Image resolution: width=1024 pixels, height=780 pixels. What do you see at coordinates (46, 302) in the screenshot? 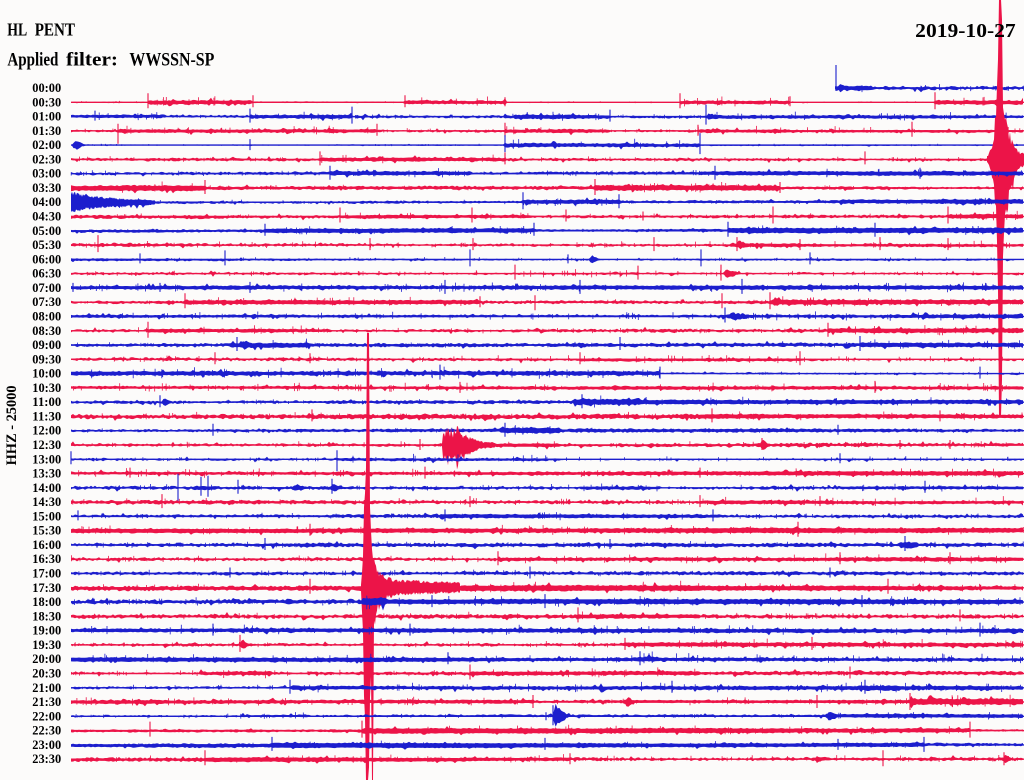
I see `svg-text: 07:30` at bounding box center [46, 302].